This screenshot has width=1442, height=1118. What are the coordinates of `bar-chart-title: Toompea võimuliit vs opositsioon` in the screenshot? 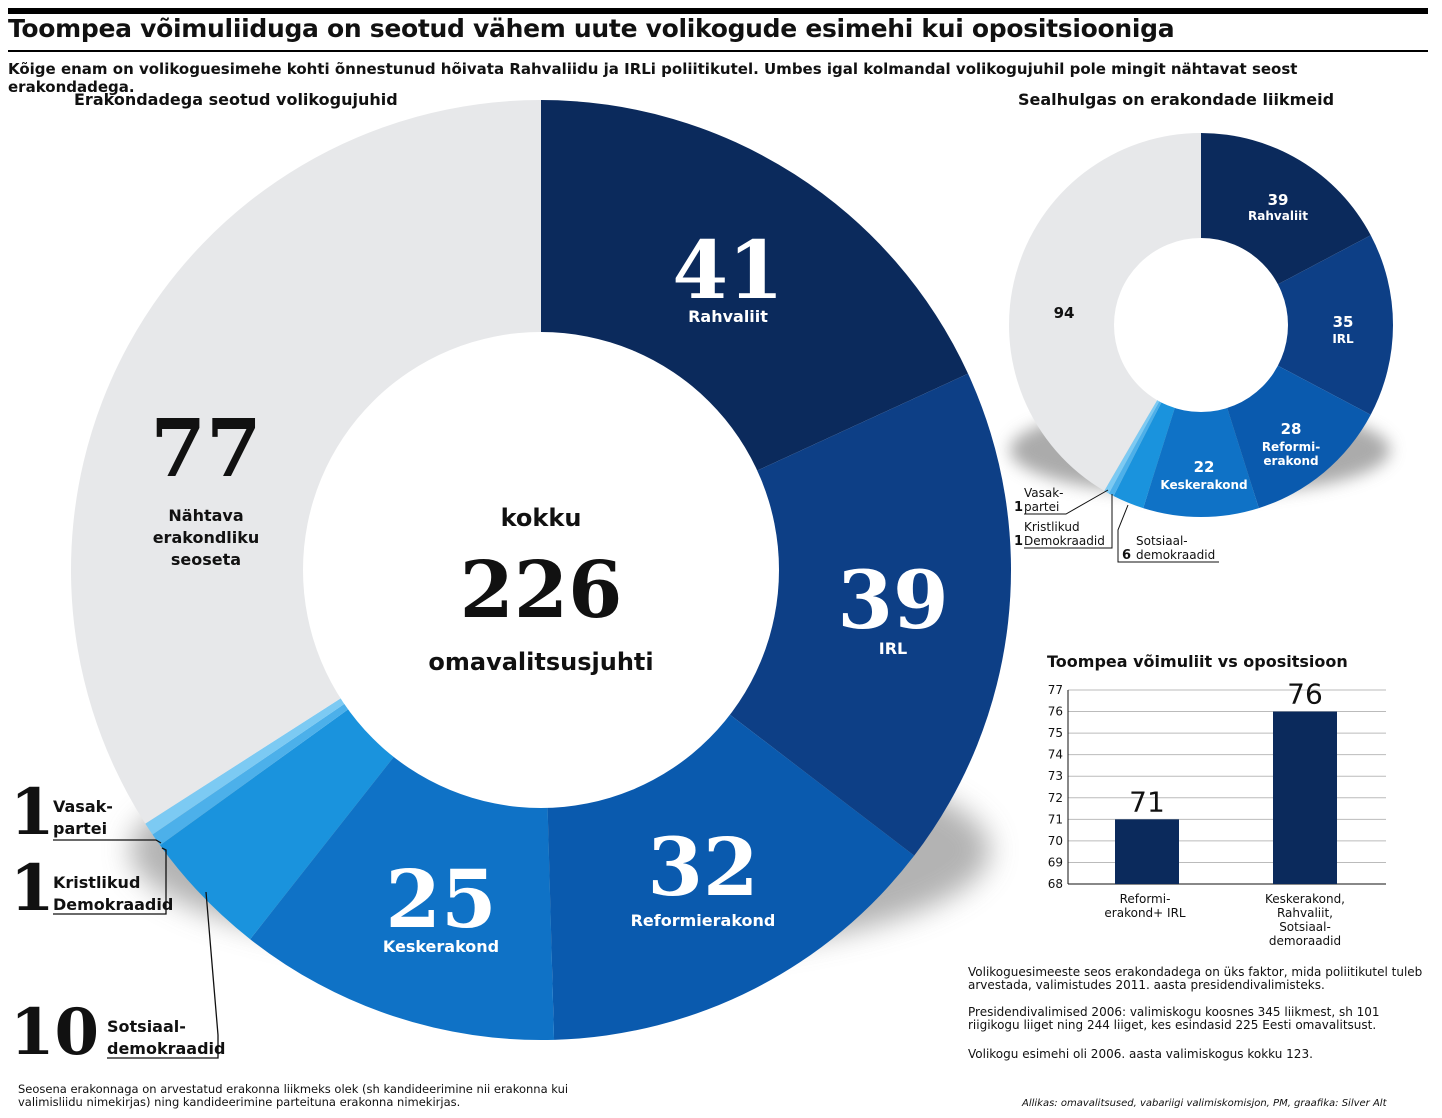 It's located at (1197, 661).